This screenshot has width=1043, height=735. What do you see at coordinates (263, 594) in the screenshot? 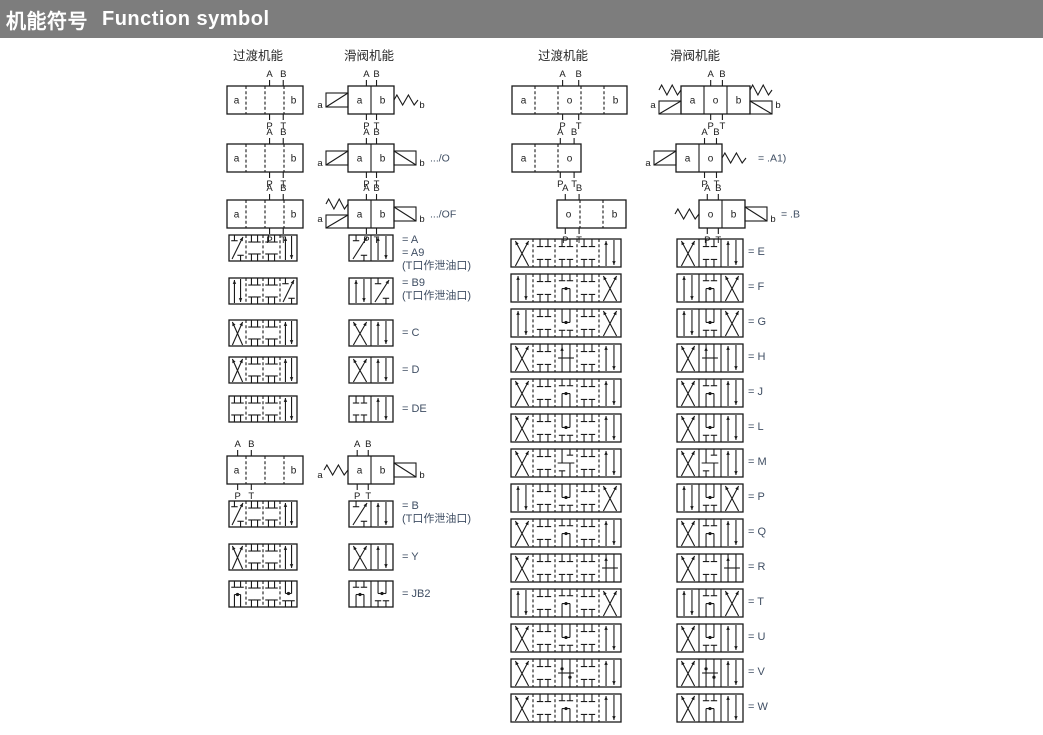
I see `transition-symbol--JB2` at bounding box center [263, 594].